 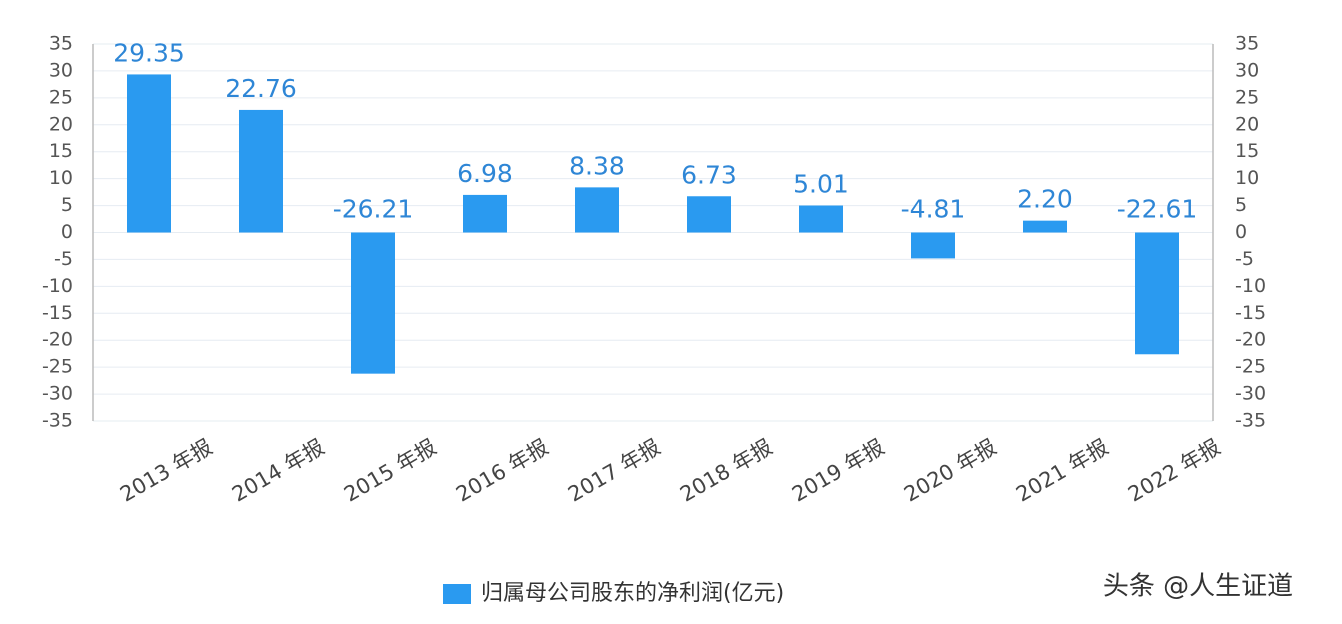 What do you see at coordinates (1247, 151) in the screenshot?
I see `y2-tick-label: 15` at bounding box center [1247, 151].